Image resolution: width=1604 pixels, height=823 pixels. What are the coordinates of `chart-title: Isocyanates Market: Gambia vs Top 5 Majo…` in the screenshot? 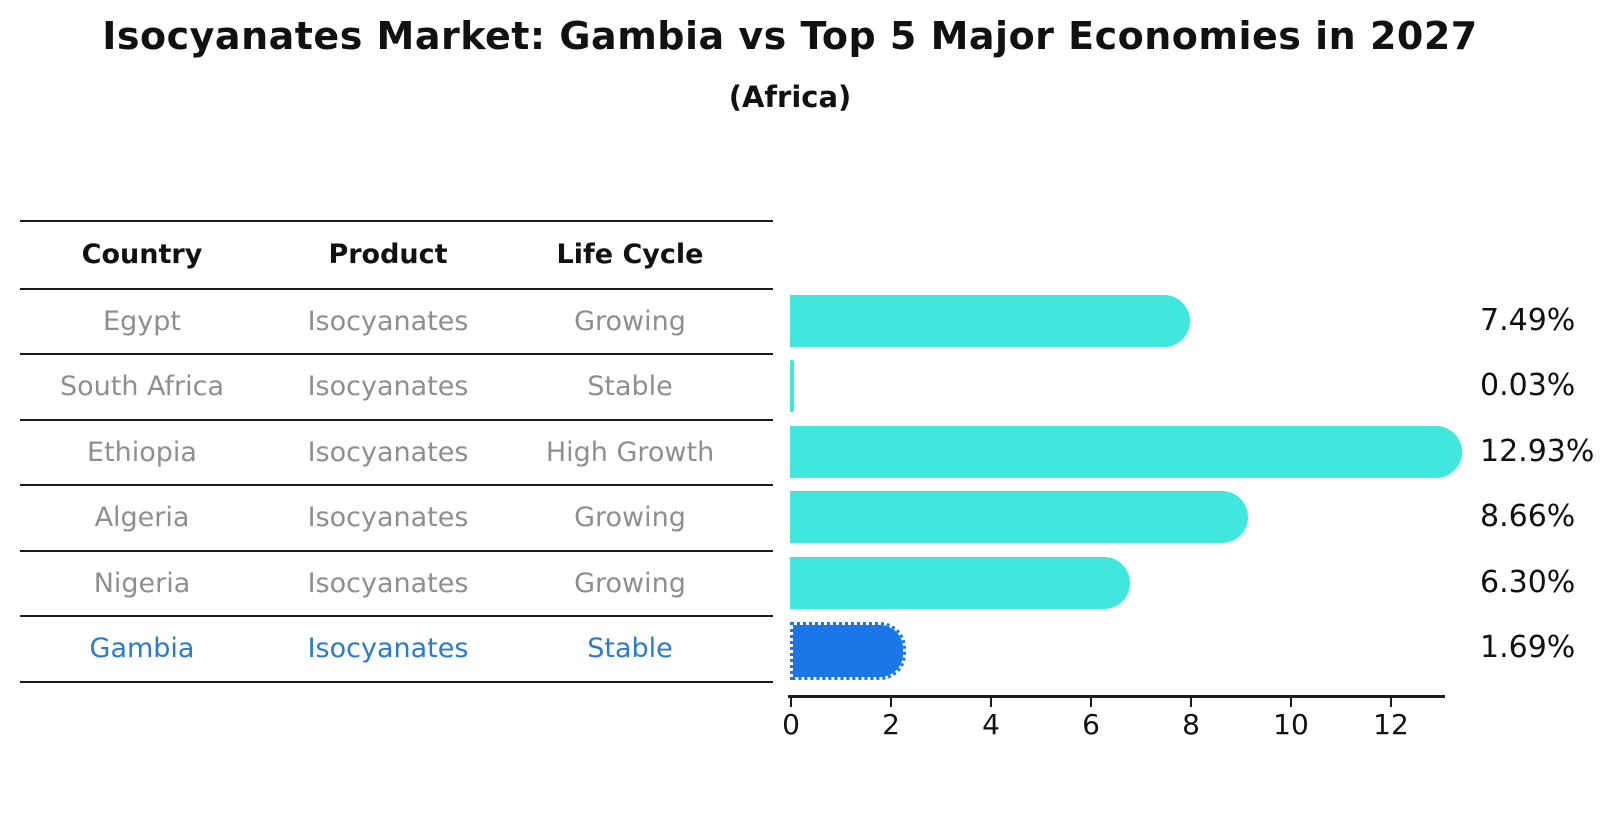 It's located at (790, 36).